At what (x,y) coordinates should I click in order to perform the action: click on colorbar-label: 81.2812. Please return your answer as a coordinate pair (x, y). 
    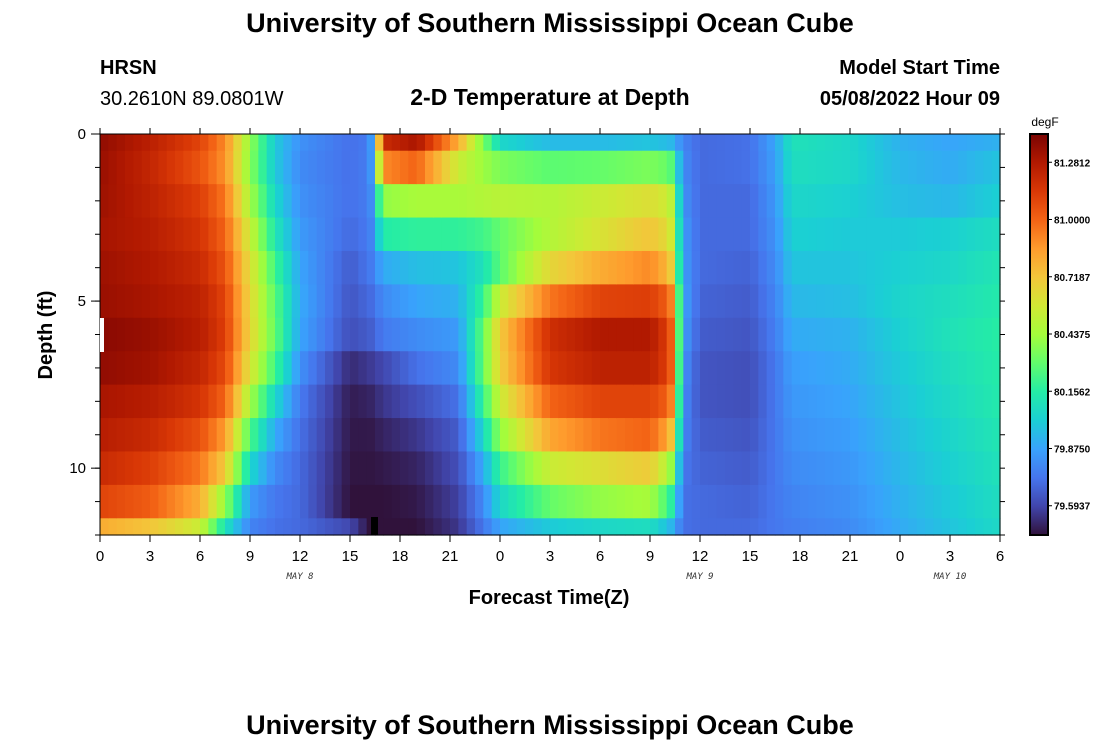
    Looking at the image, I should click on (1072, 163).